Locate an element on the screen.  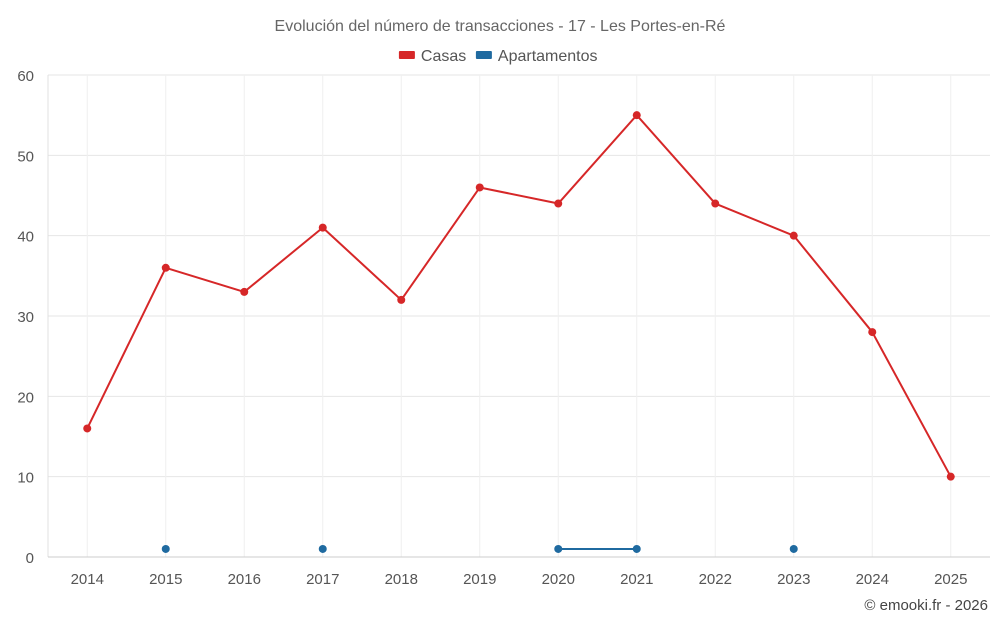
legend: Casas Apartamentos is located at coordinates (498, 56).